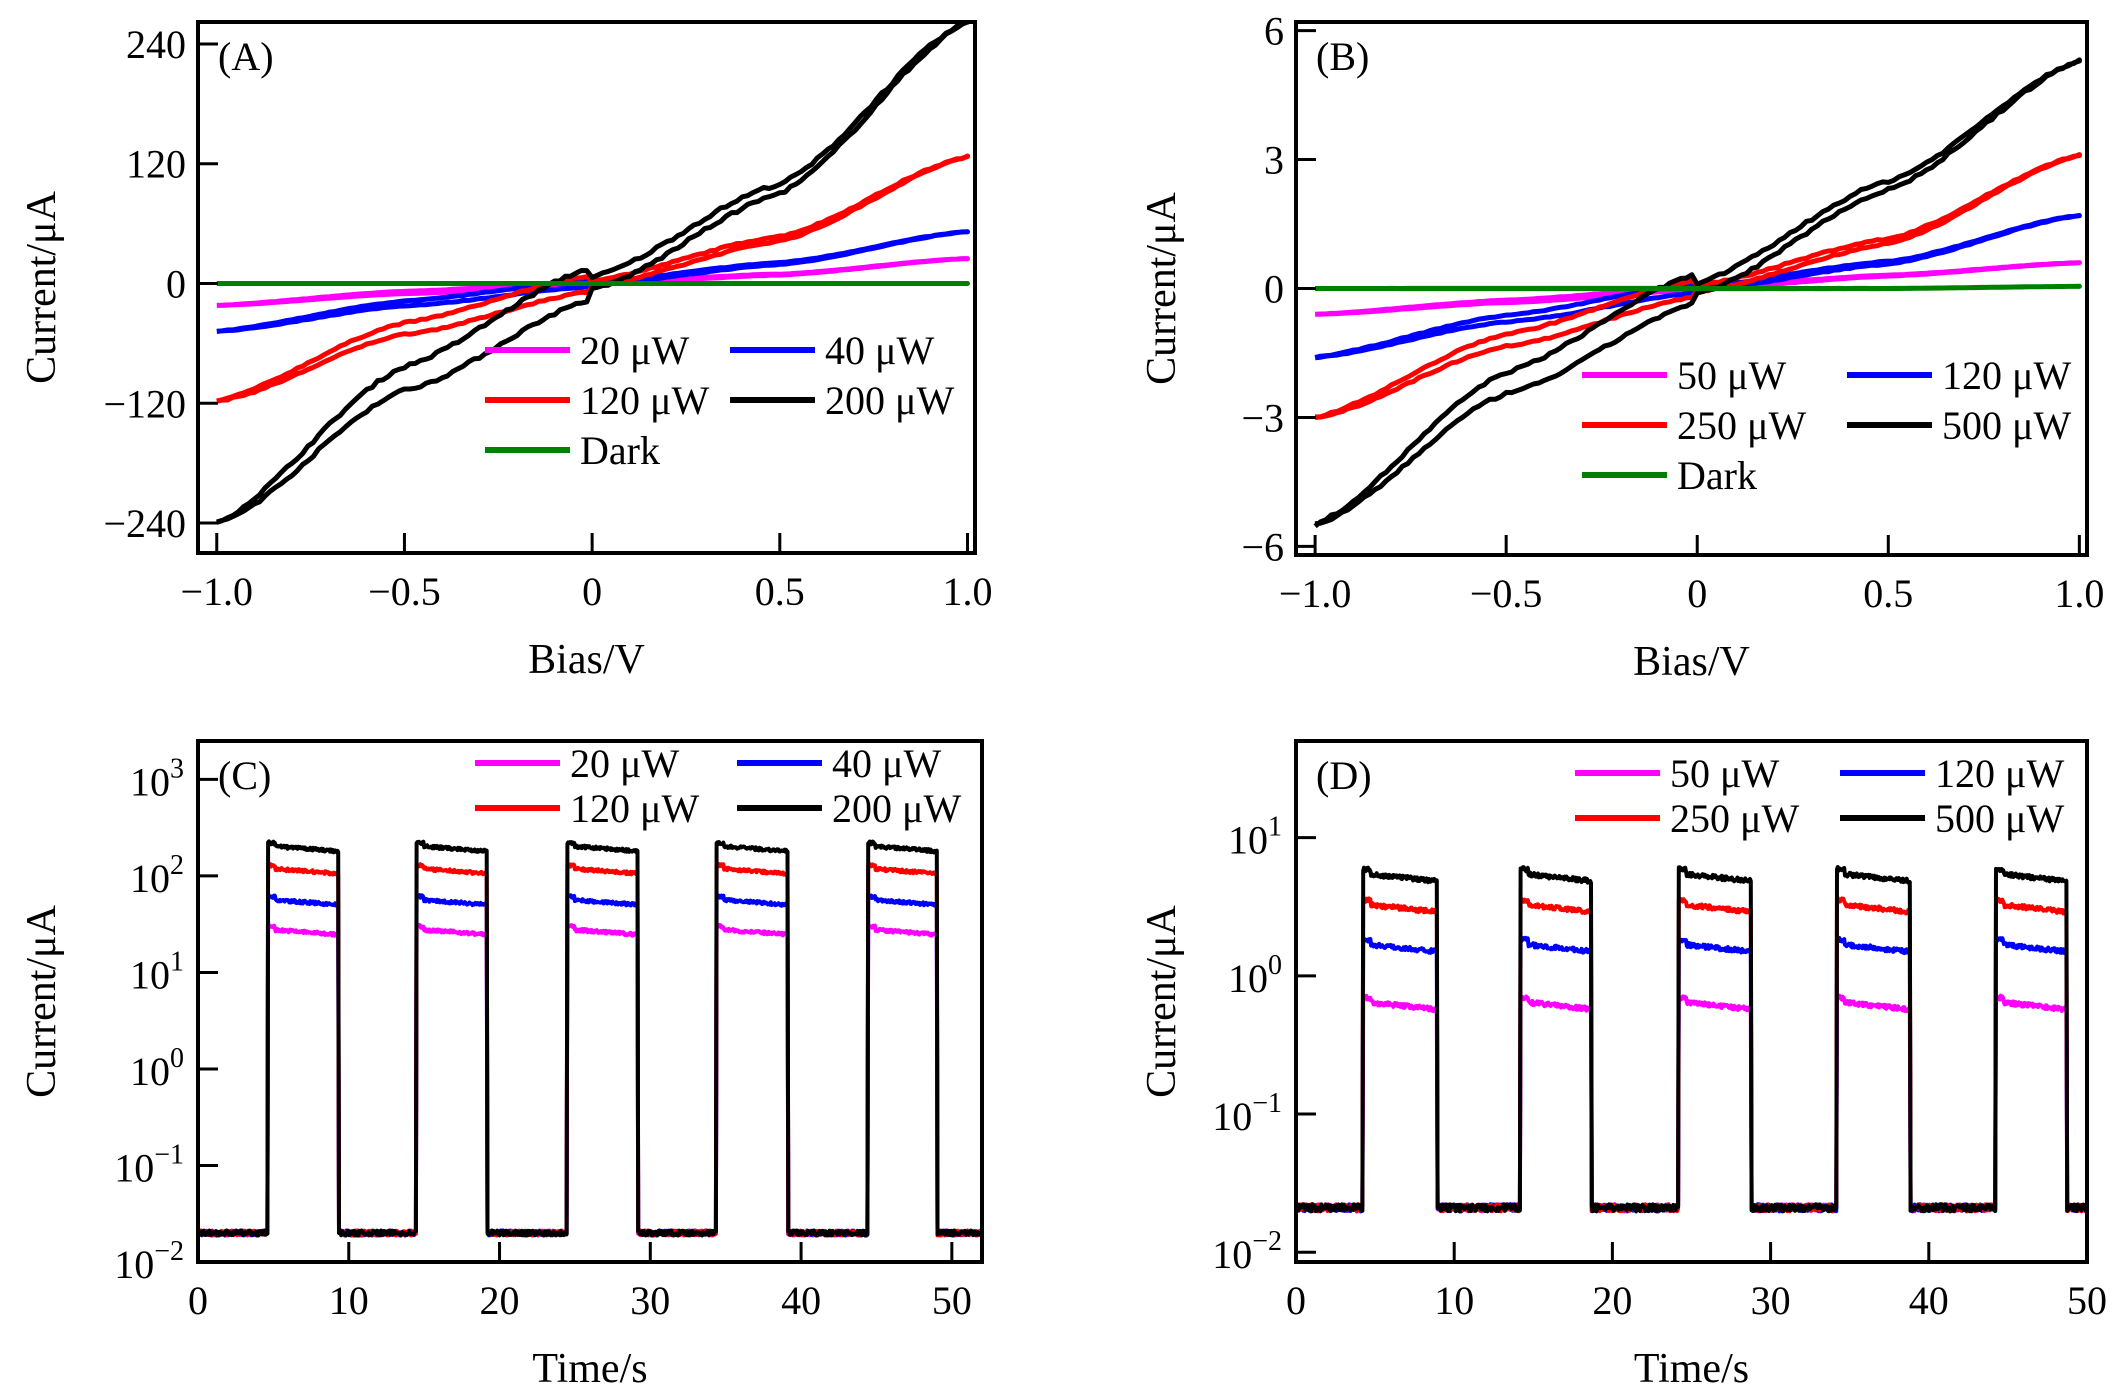 The width and height of the screenshot is (2128, 1386). Describe the element at coordinates (177, 1058) in the screenshot. I see `y-tick-exponent: 0` at that location.